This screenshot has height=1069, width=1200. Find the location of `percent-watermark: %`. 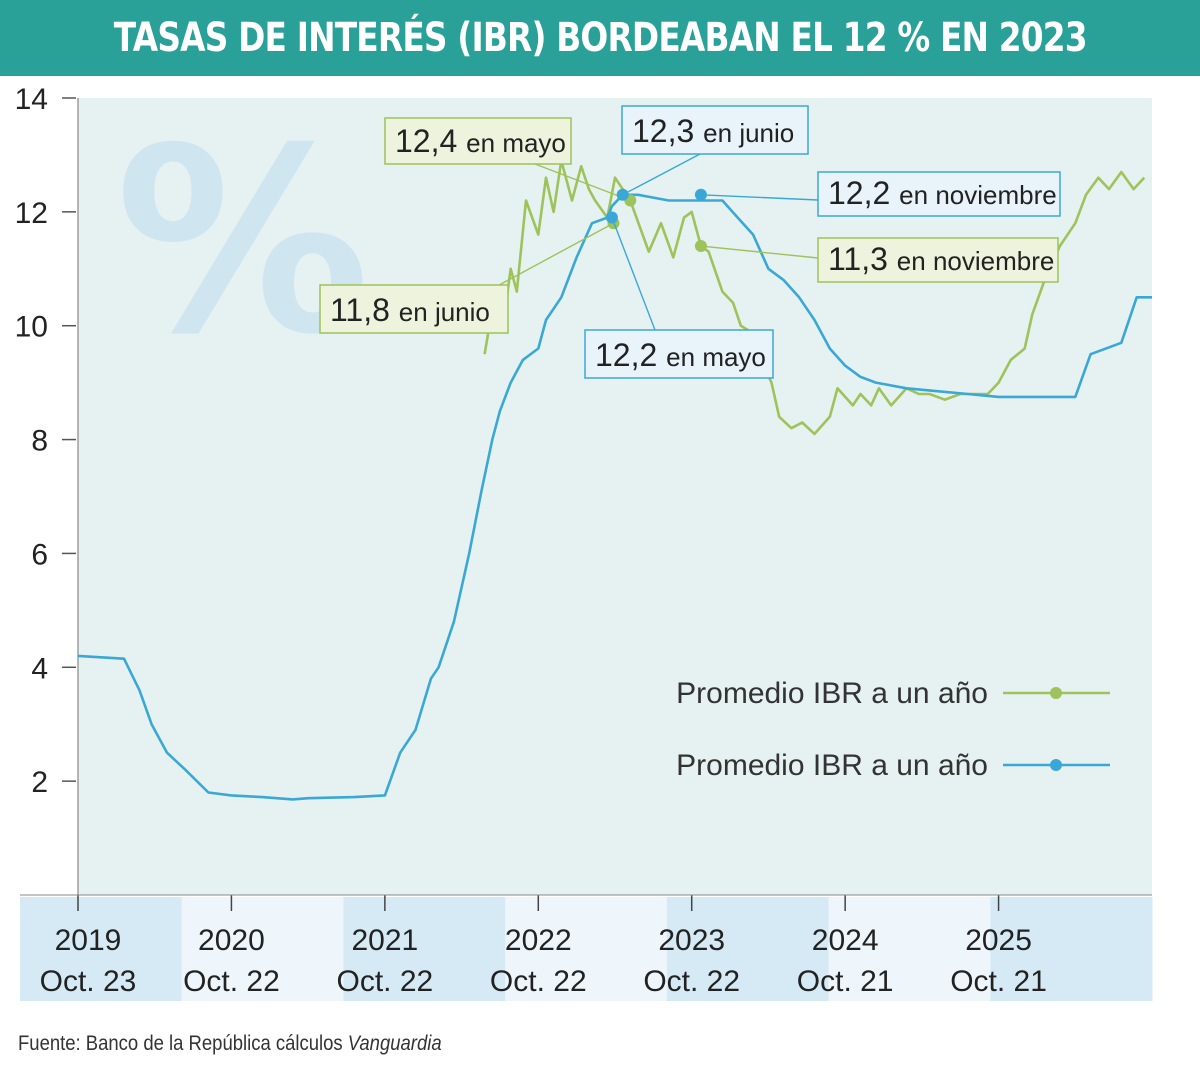

percent-watermark: % is located at coordinates (243, 242).